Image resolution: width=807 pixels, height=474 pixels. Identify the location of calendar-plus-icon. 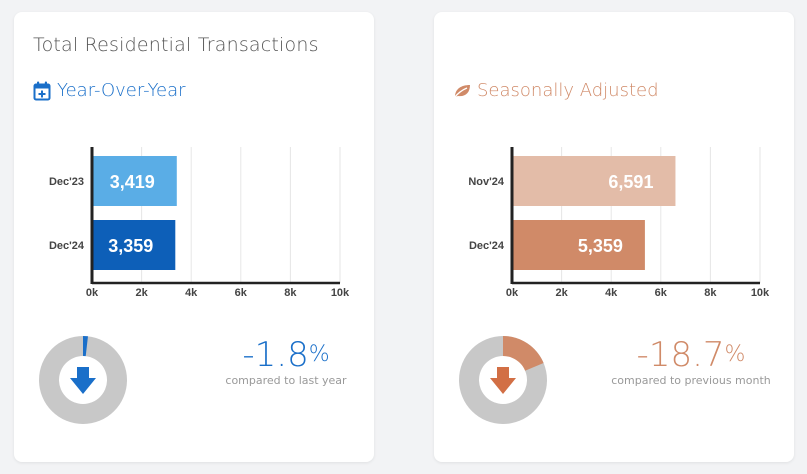
(42, 90).